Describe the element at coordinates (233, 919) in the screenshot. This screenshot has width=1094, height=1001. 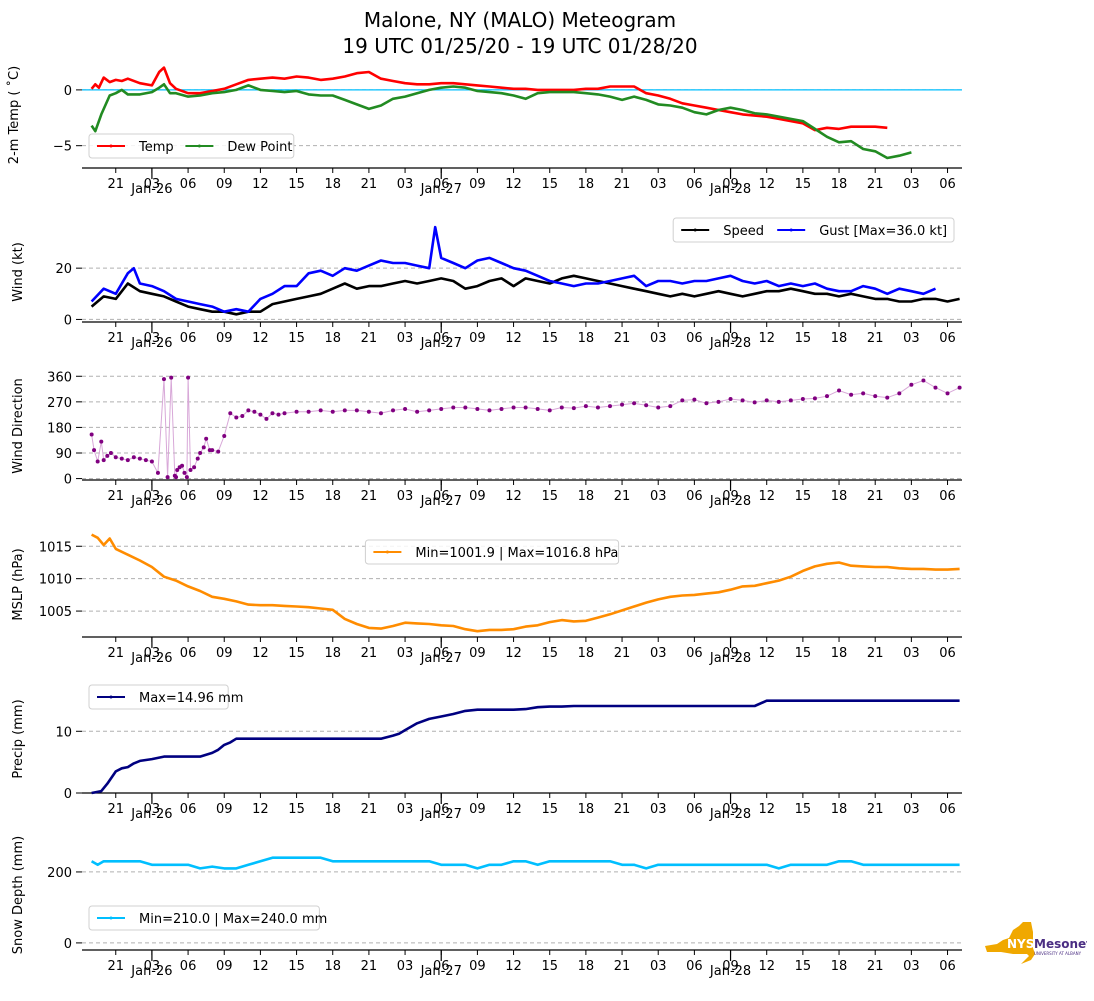
I see `snow-legend-label: Min=210.0 | Max=240.0 mm` at that location.